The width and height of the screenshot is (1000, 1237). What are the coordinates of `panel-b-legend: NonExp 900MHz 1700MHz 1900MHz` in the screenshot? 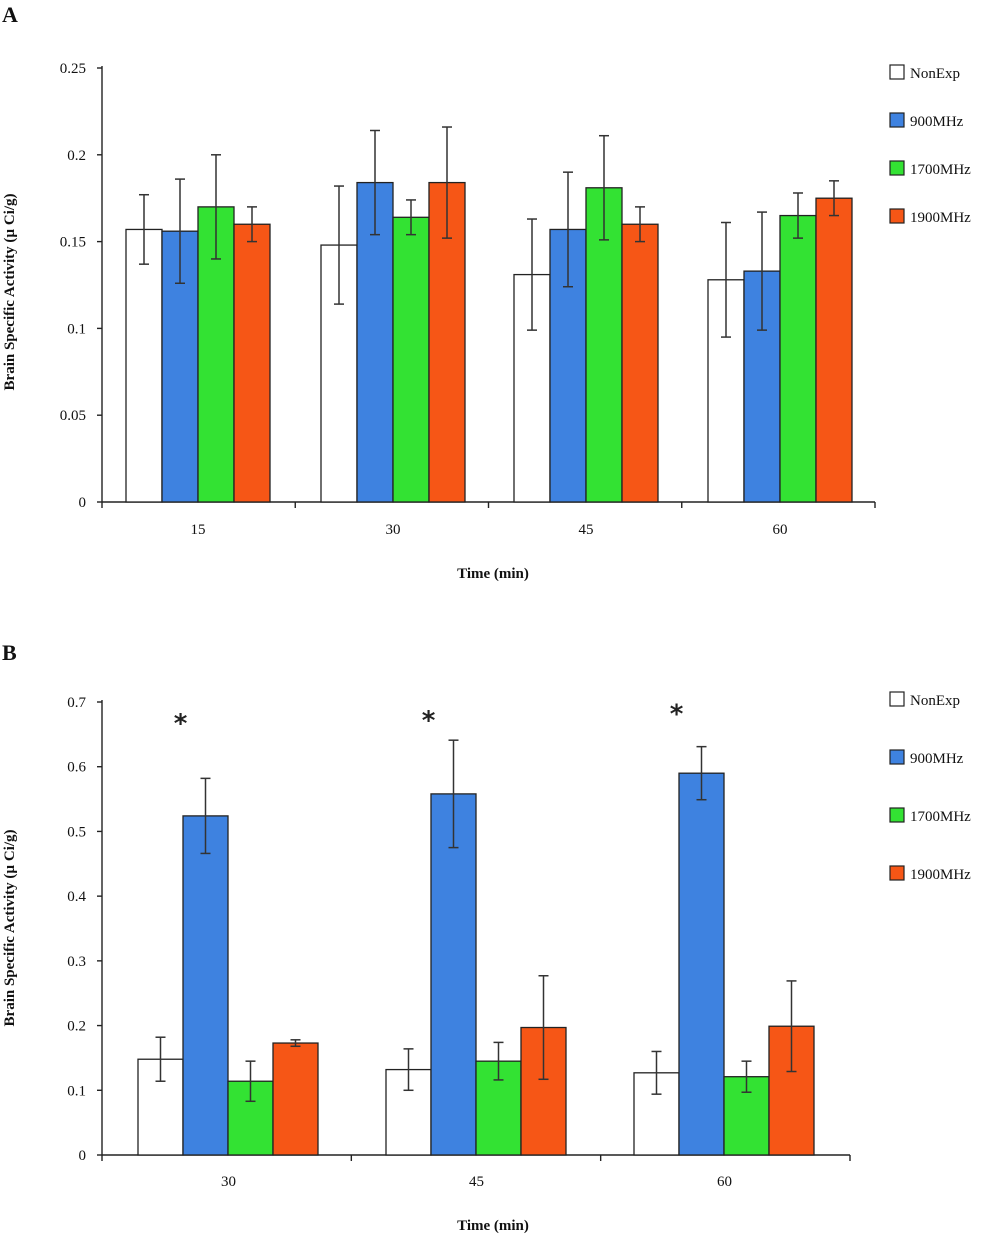 It's located at (930, 787).